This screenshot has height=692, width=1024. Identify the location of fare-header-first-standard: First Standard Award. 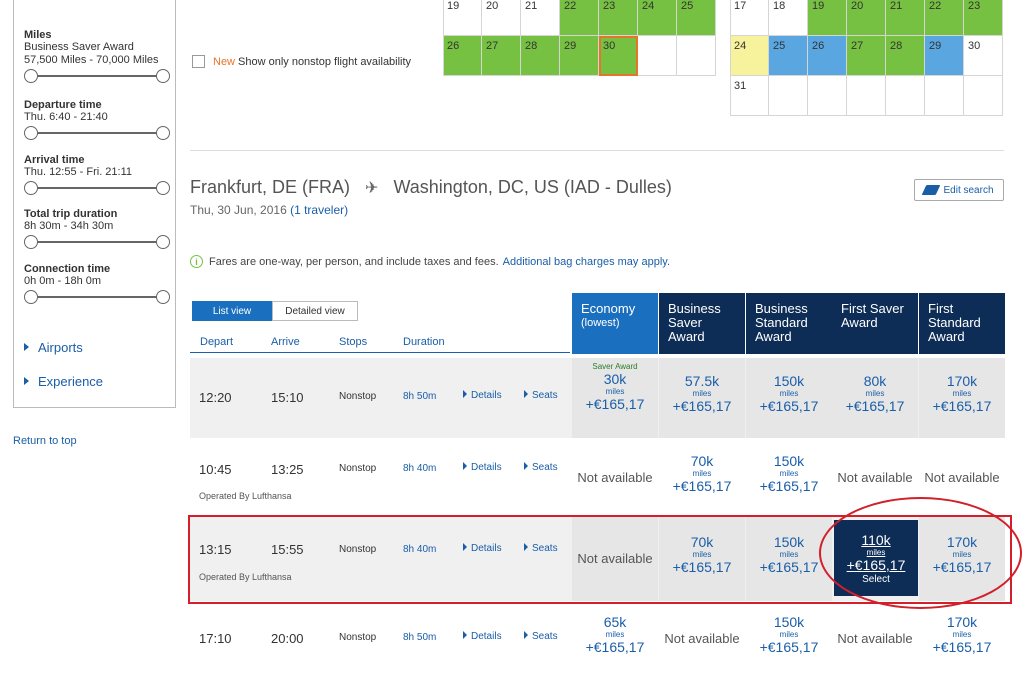
(962, 323).